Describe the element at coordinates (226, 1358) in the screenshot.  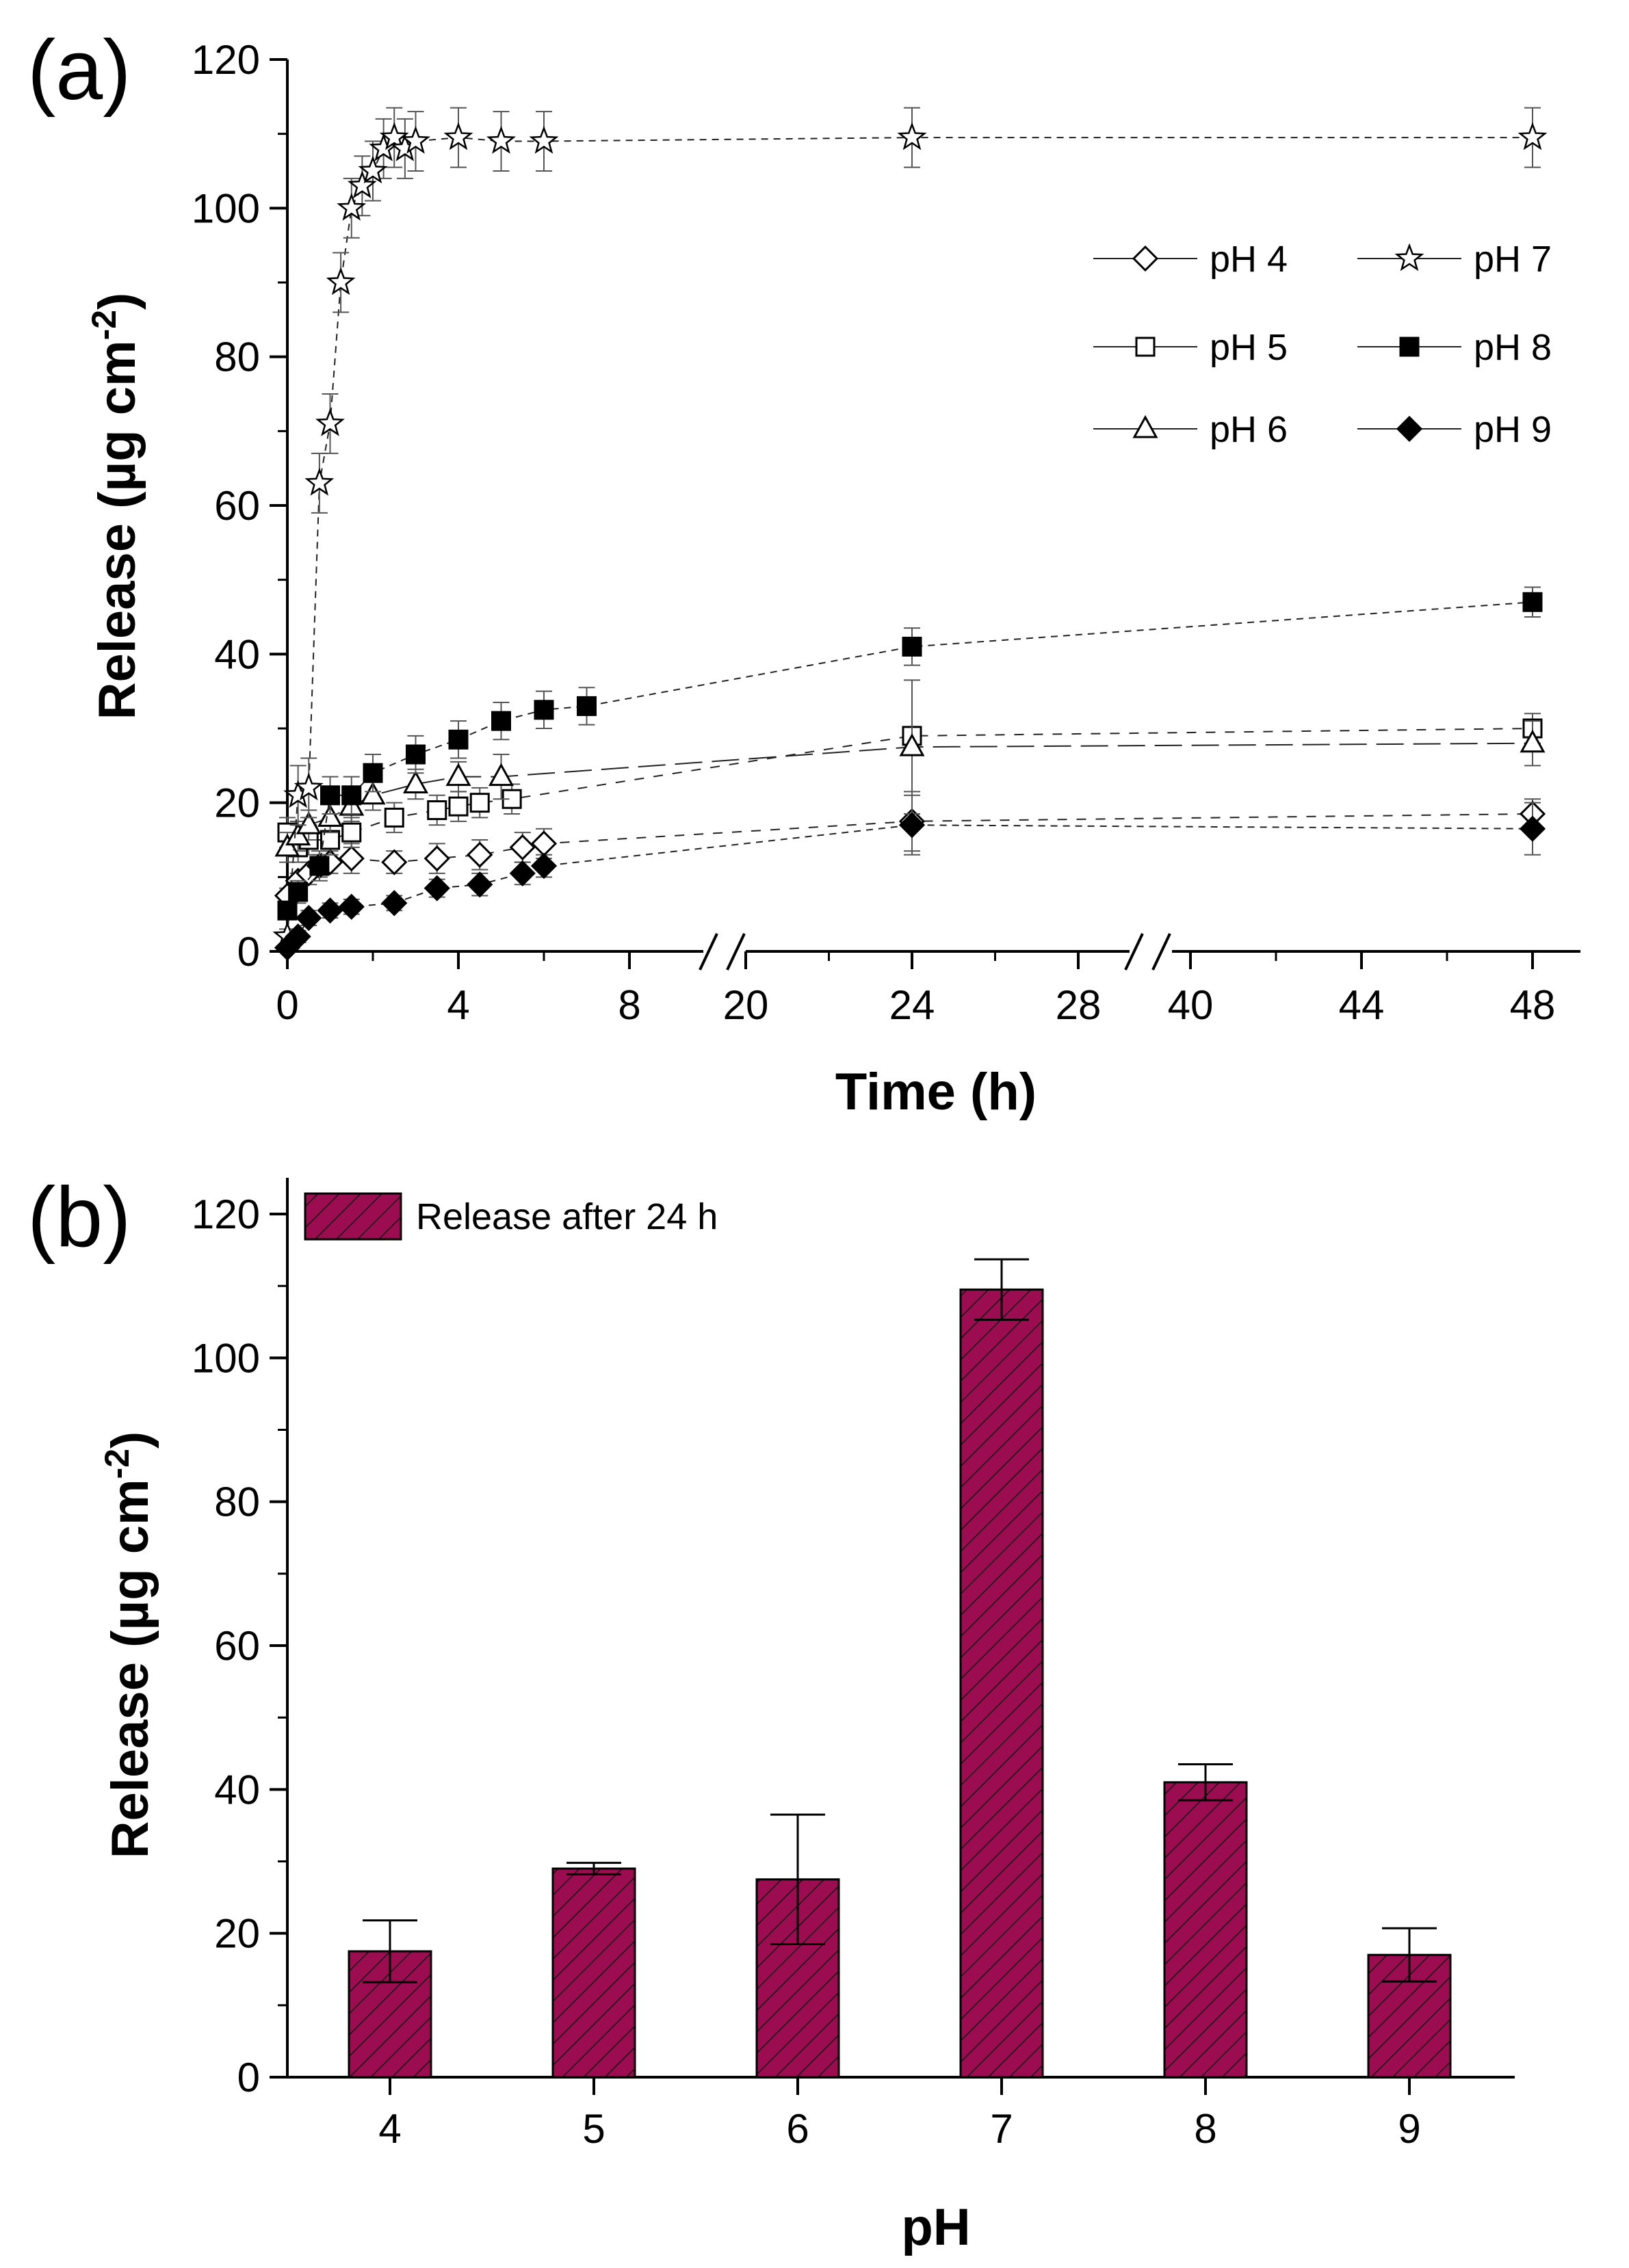
I see `b-ytick-label: 100` at that location.